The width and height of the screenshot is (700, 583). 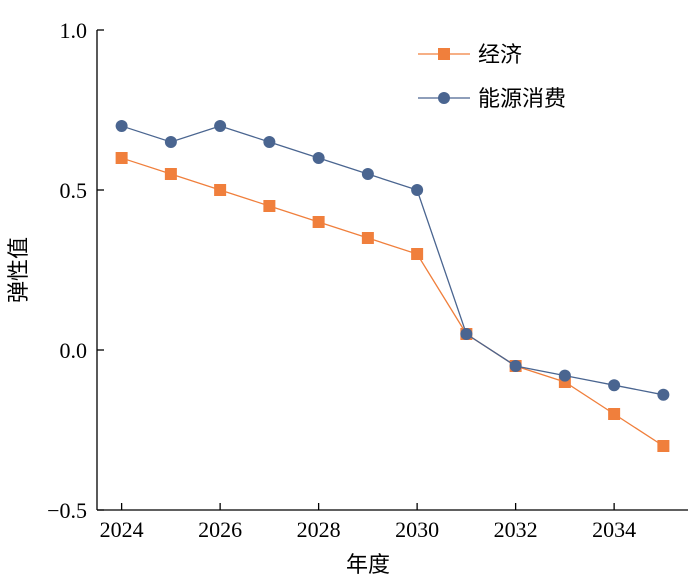 What do you see at coordinates (444, 98) in the screenshot?
I see `legend-marker-energy` at bounding box center [444, 98].